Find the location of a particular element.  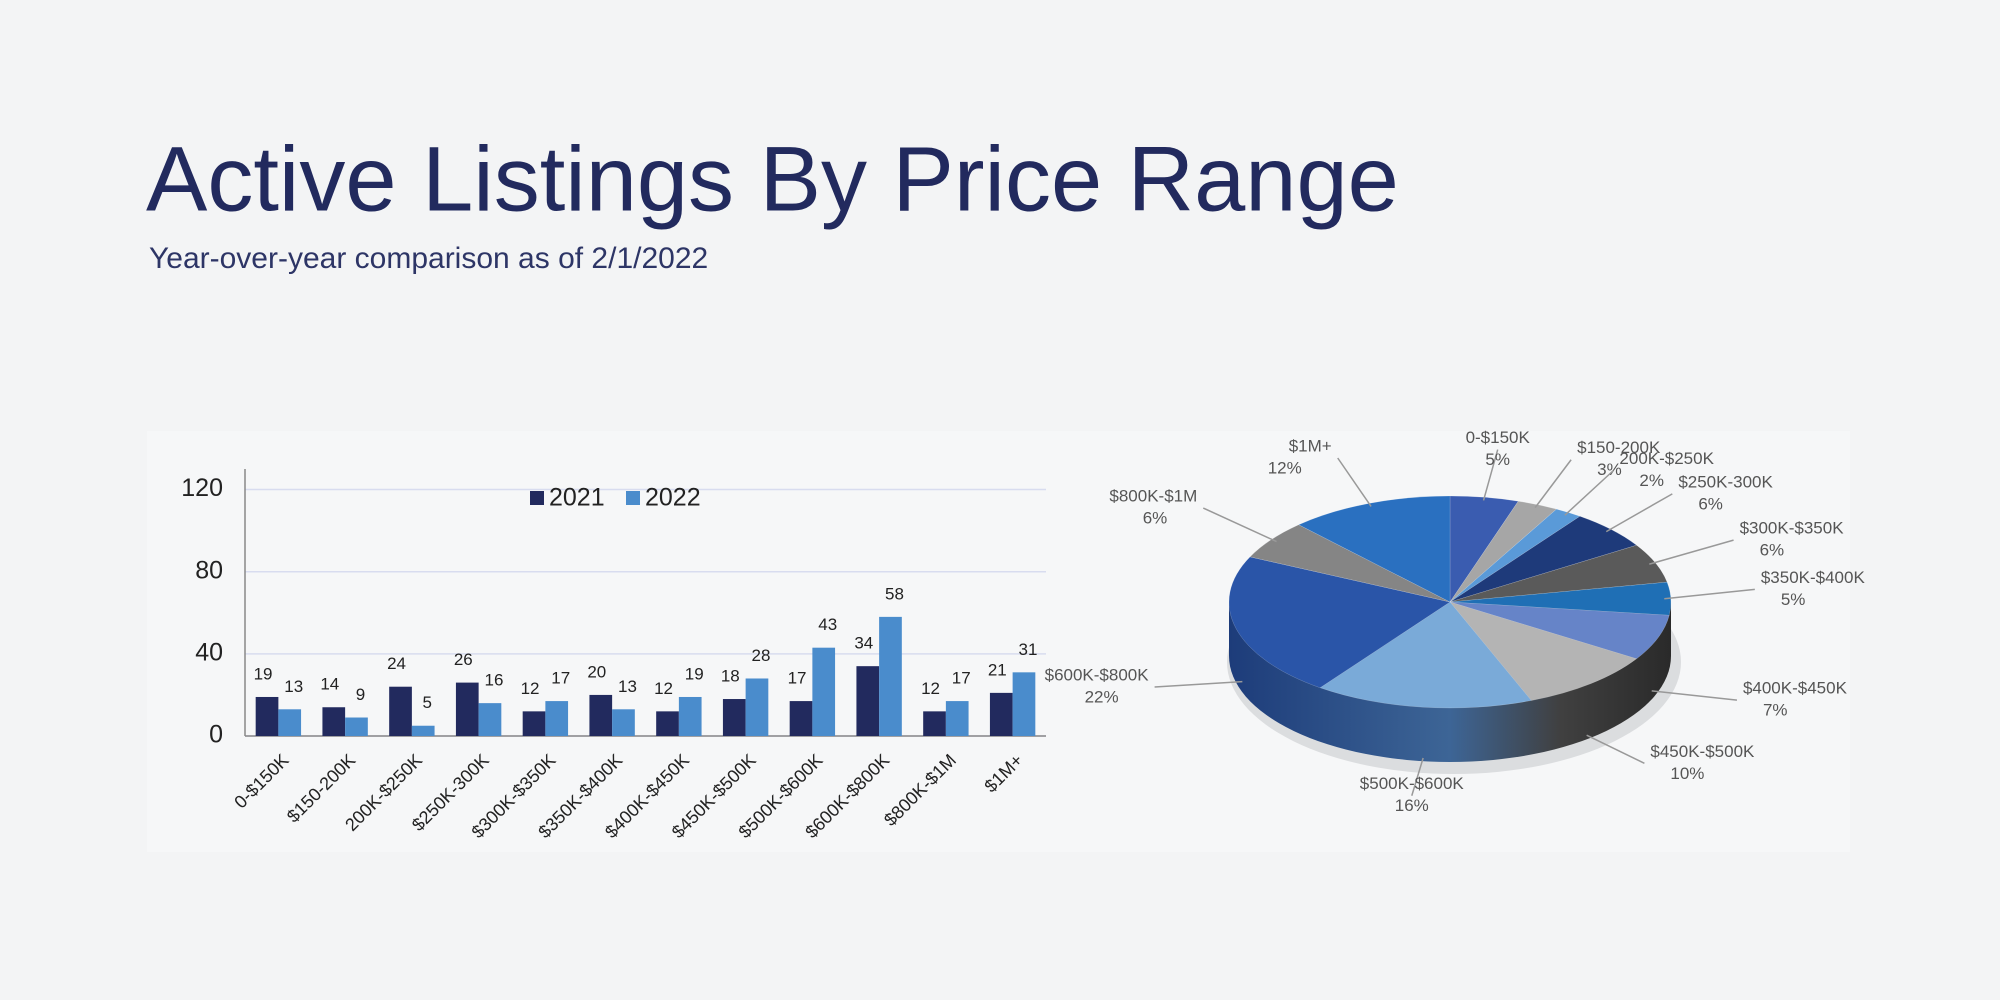

pie-value-label: 3% is located at coordinates (1609, 469).